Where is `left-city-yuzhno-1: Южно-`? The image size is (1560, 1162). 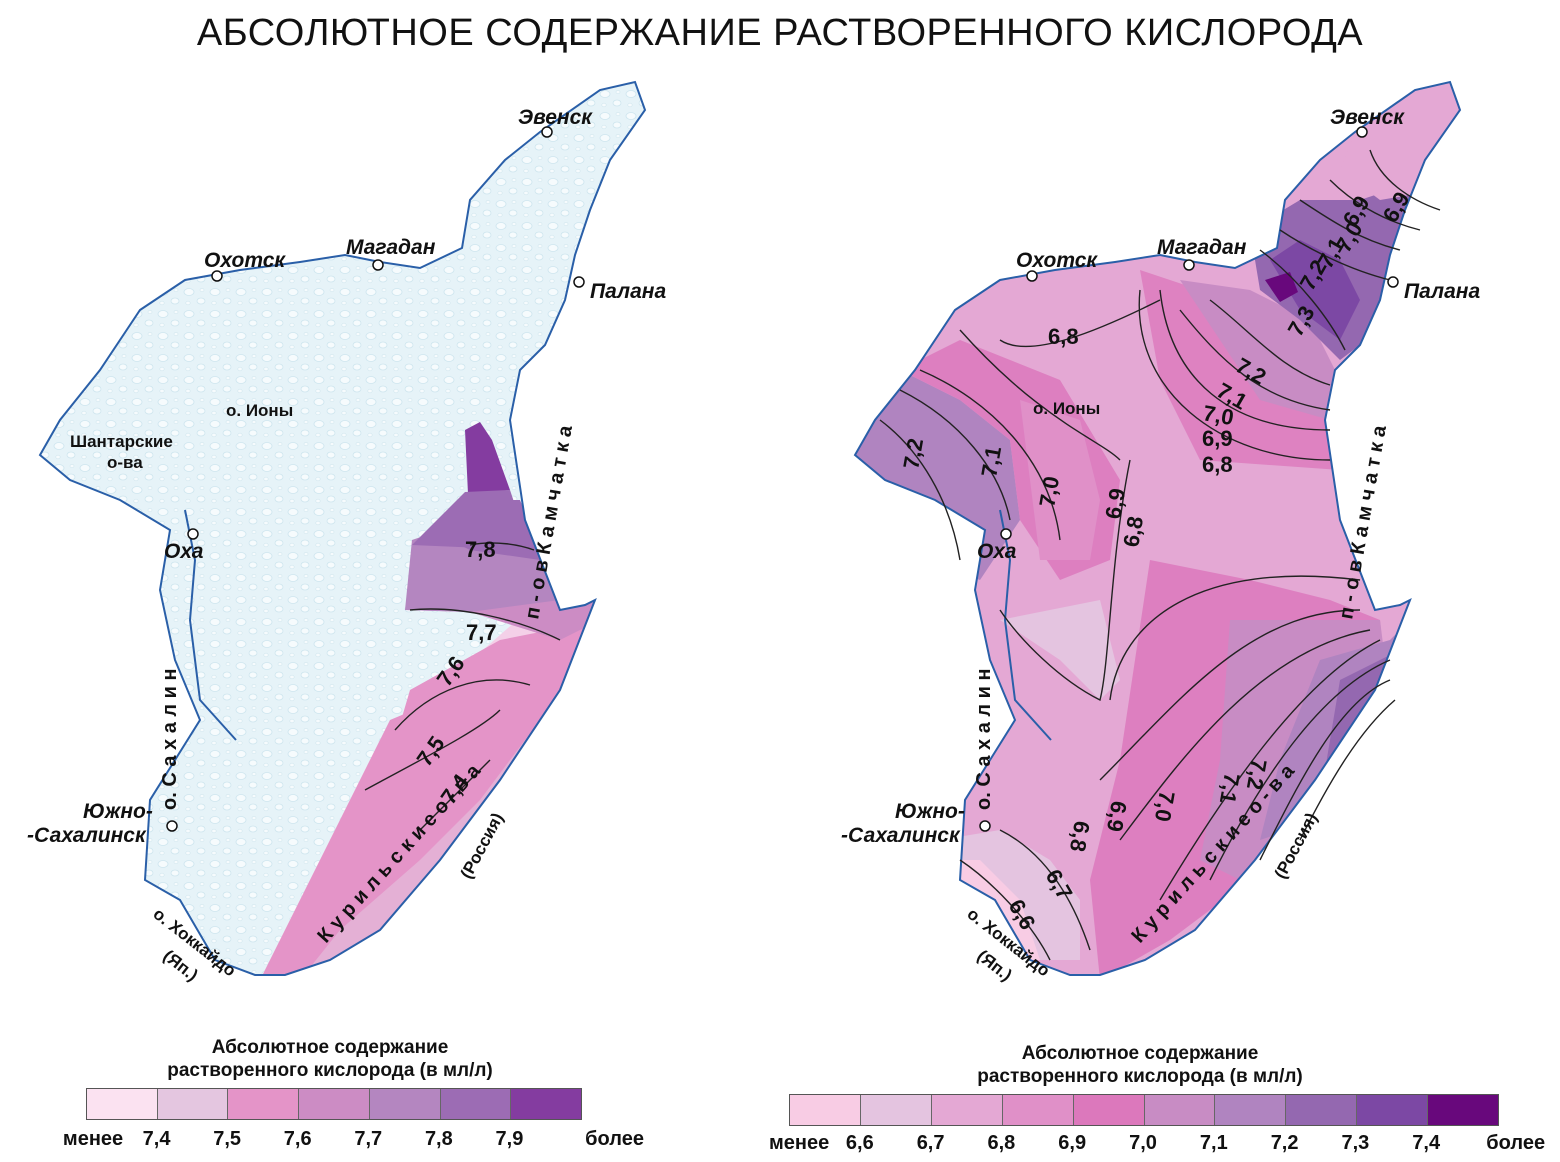
left-city-yuzhno-1: Южно- is located at coordinates (118, 811).